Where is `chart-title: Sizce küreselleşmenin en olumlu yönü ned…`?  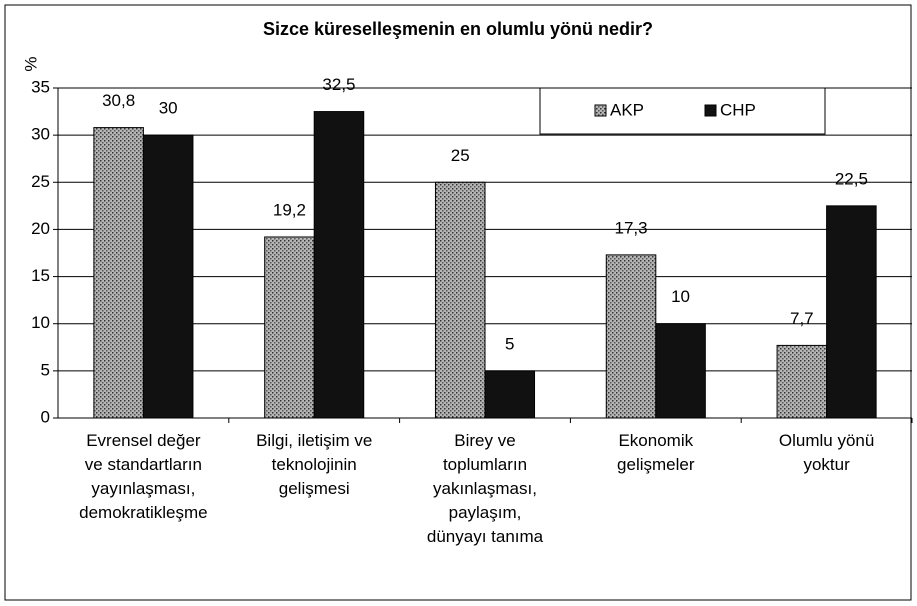 chart-title: Sizce küreselleşmenin en olumlu yönü ned… is located at coordinates (458, 29).